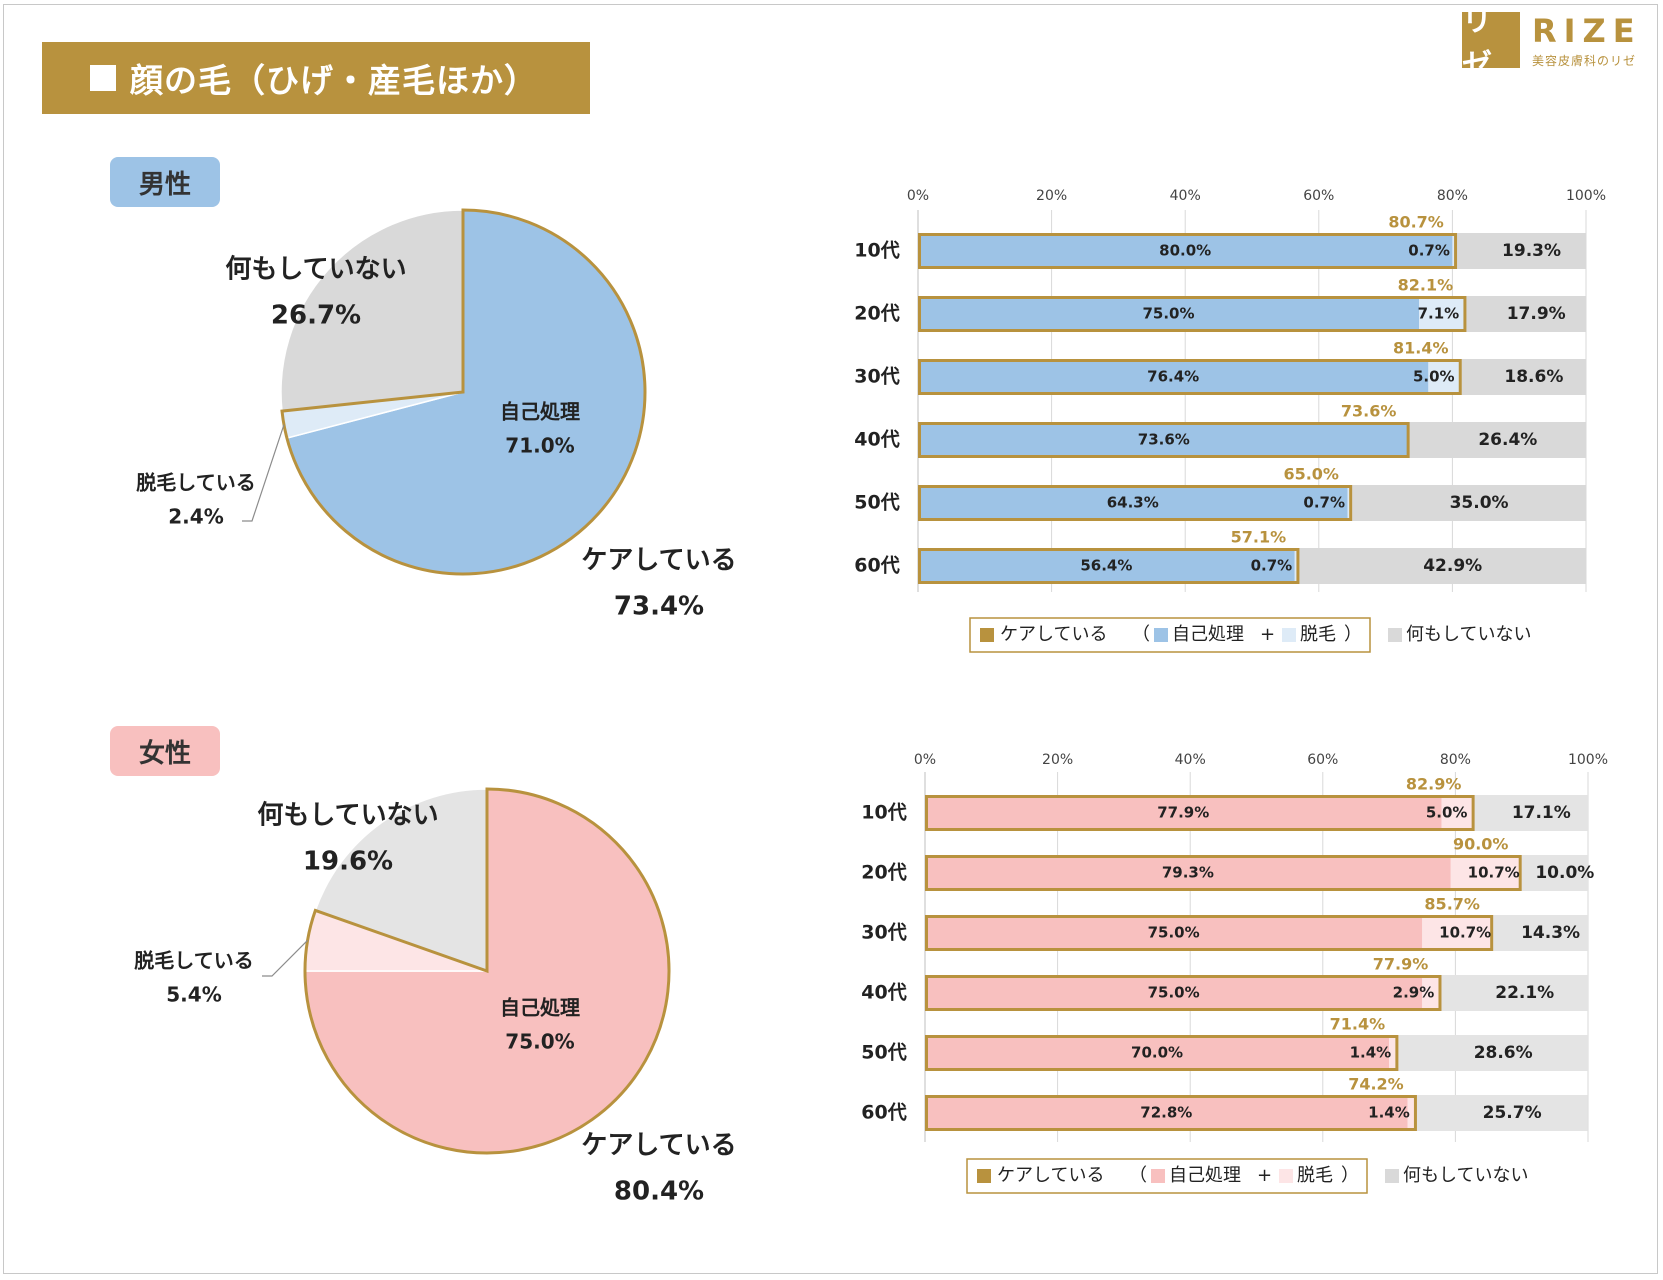 Image resolution: width=1663 pixels, height=1280 pixels. What do you see at coordinates (1584, 61) in the screenshot?
I see `logo-subtitle: 美容皮膚科のリゼ` at bounding box center [1584, 61].